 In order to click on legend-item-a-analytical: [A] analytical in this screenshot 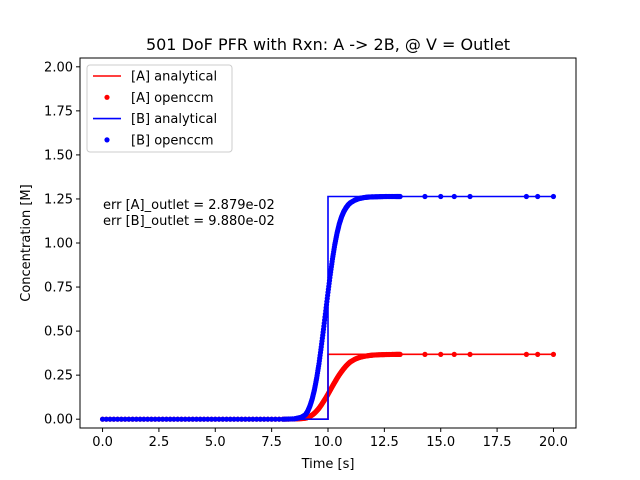, I will do `click(155, 77)`.